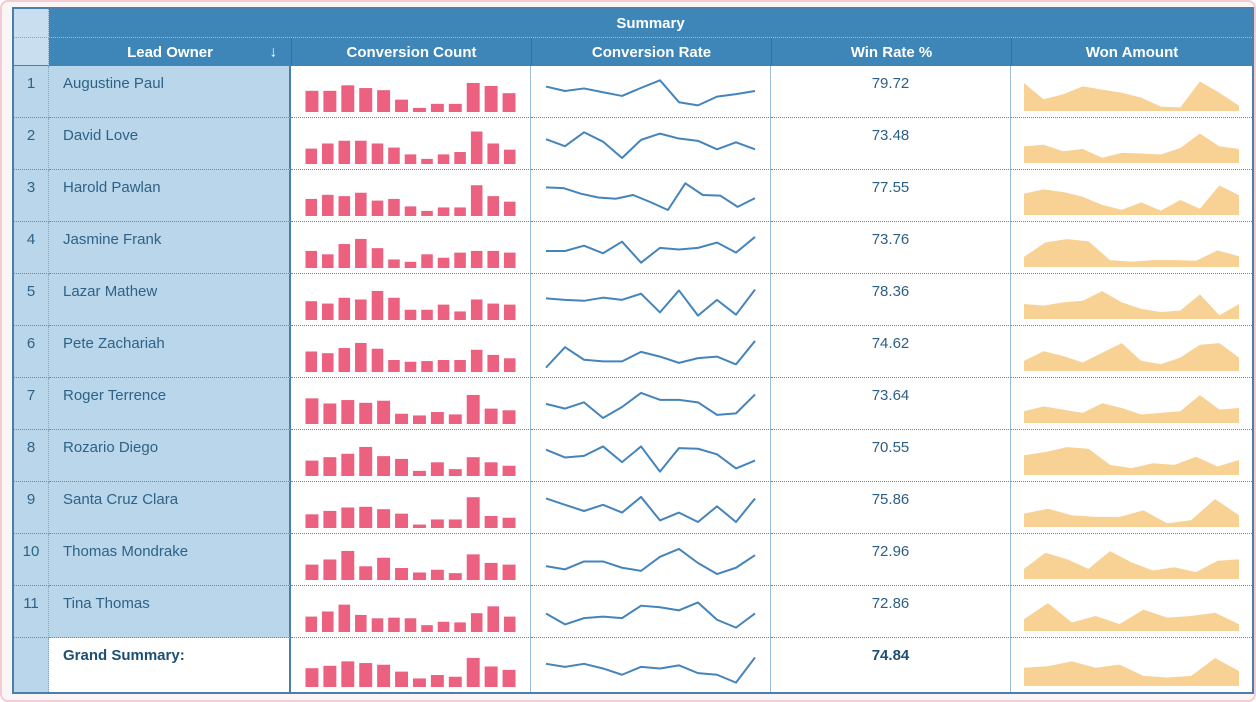  What do you see at coordinates (170, 92) in the screenshot?
I see `lead-owner-cell: Augustine Paul` at bounding box center [170, 92].